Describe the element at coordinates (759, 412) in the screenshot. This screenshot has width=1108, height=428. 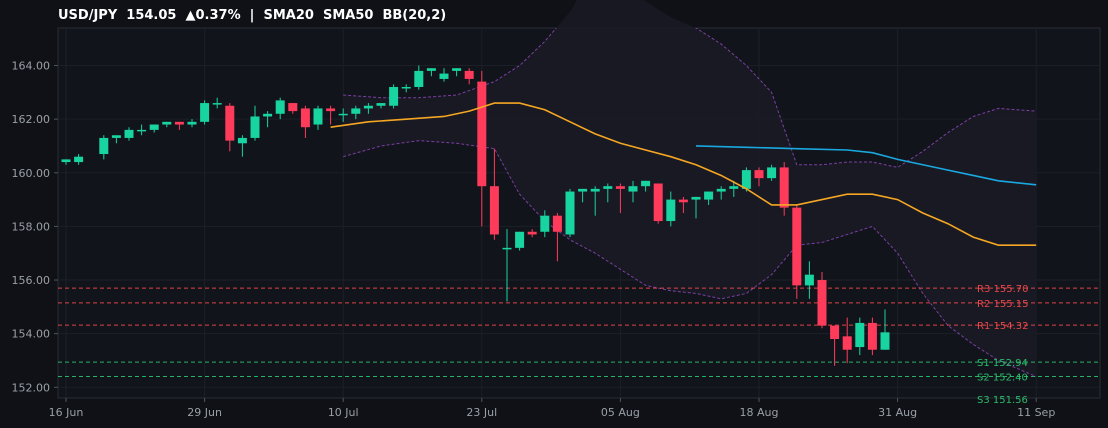
I see `x-tick-label: 18 Aug` at that location.